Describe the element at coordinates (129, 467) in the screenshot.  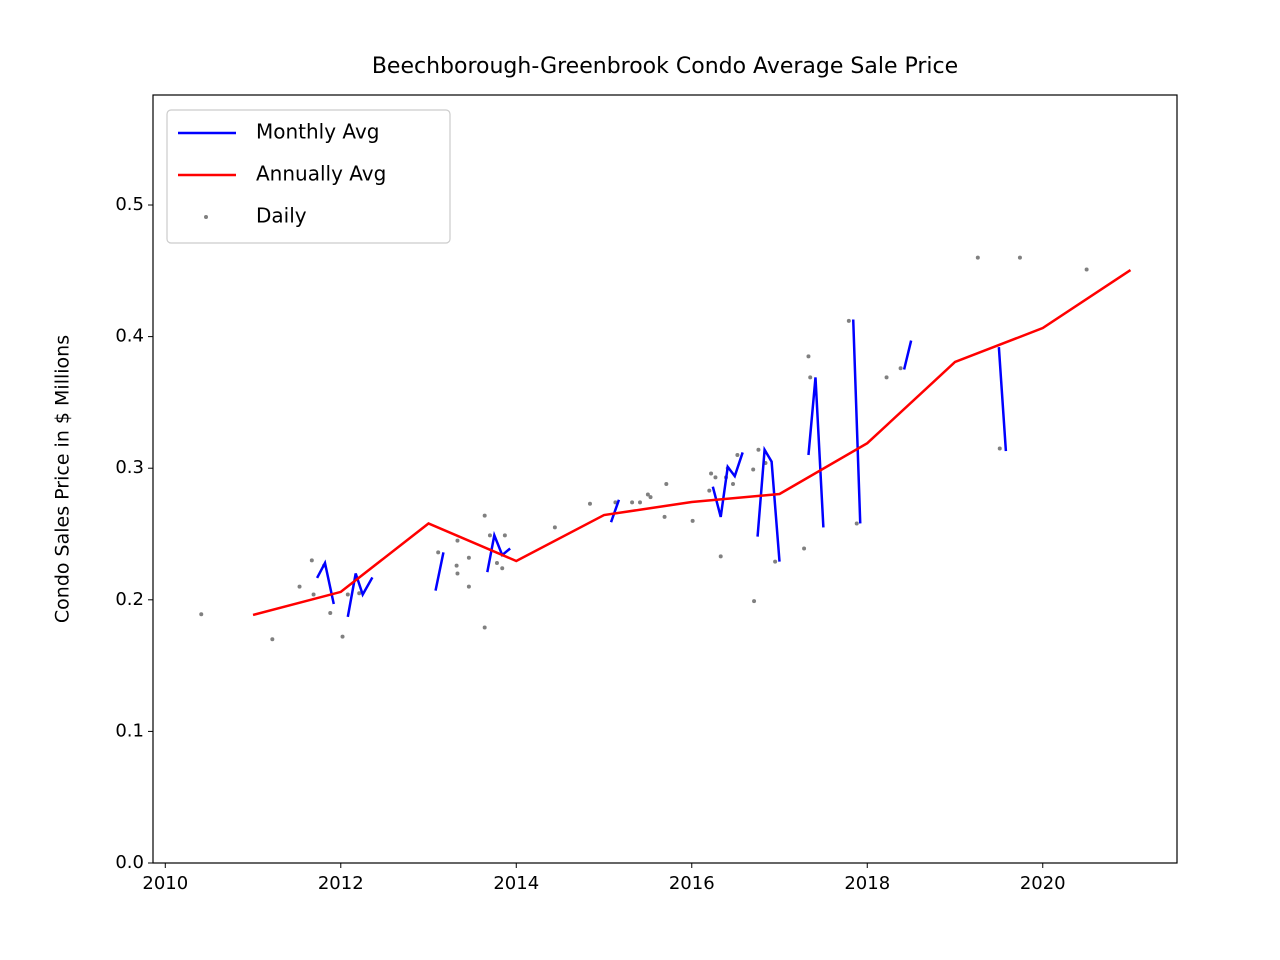
I see `y-tick-label: 0.3` at that location.